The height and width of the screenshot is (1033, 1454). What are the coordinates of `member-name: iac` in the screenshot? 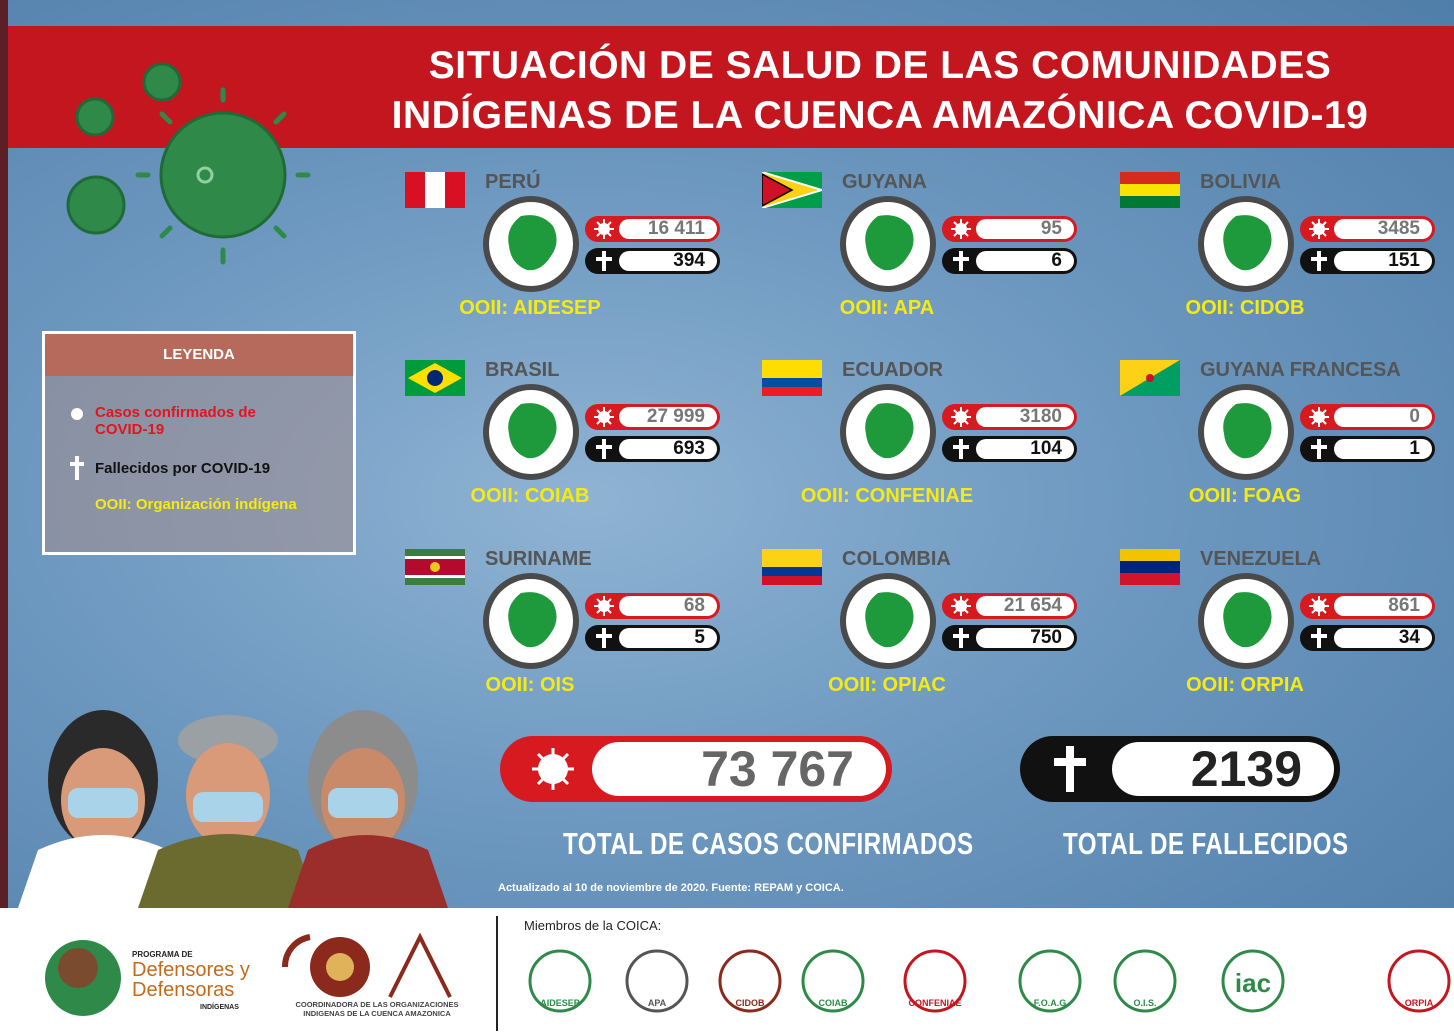 It's located at (1253, 983).